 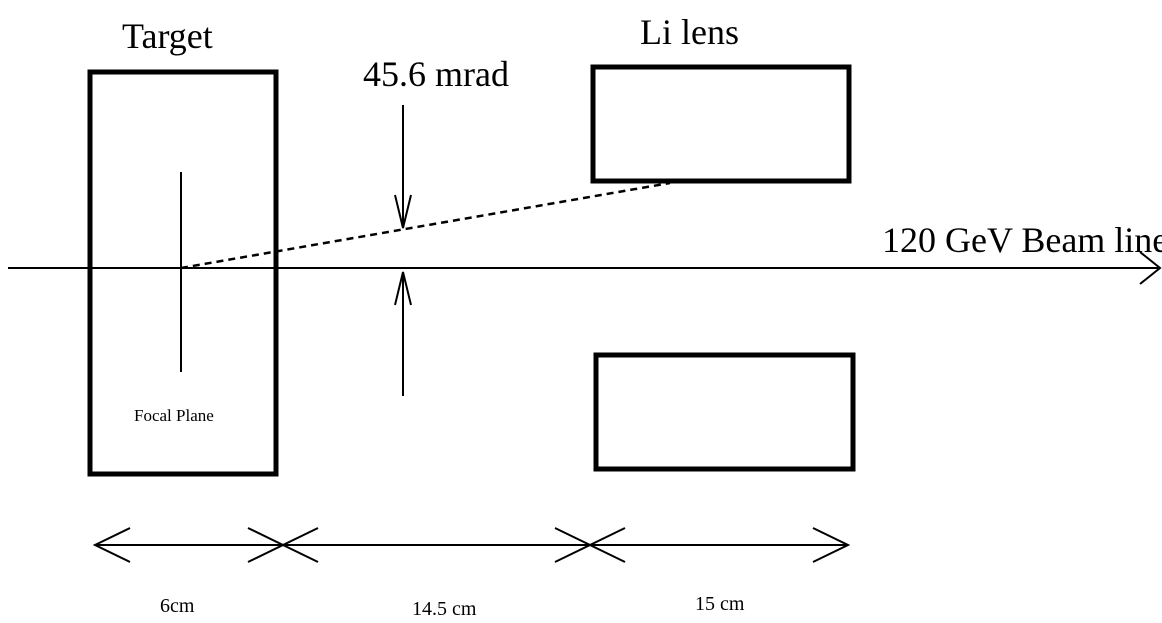 What do you see at coordinates (167, 36) in the screenshot?
I see `target-label: Target` at bounding box center [167, 36].